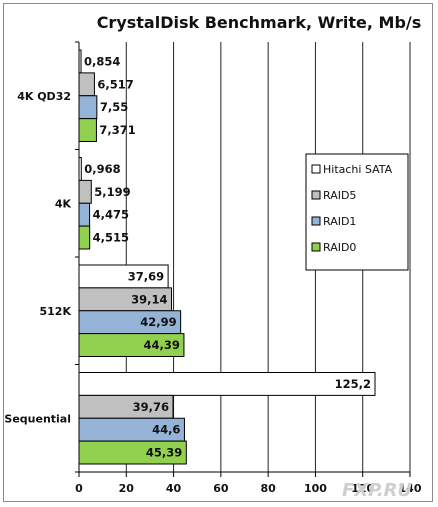 The image size is (438, 507). I want to click on data-label-3-1: 39,76, so click(151, 407).